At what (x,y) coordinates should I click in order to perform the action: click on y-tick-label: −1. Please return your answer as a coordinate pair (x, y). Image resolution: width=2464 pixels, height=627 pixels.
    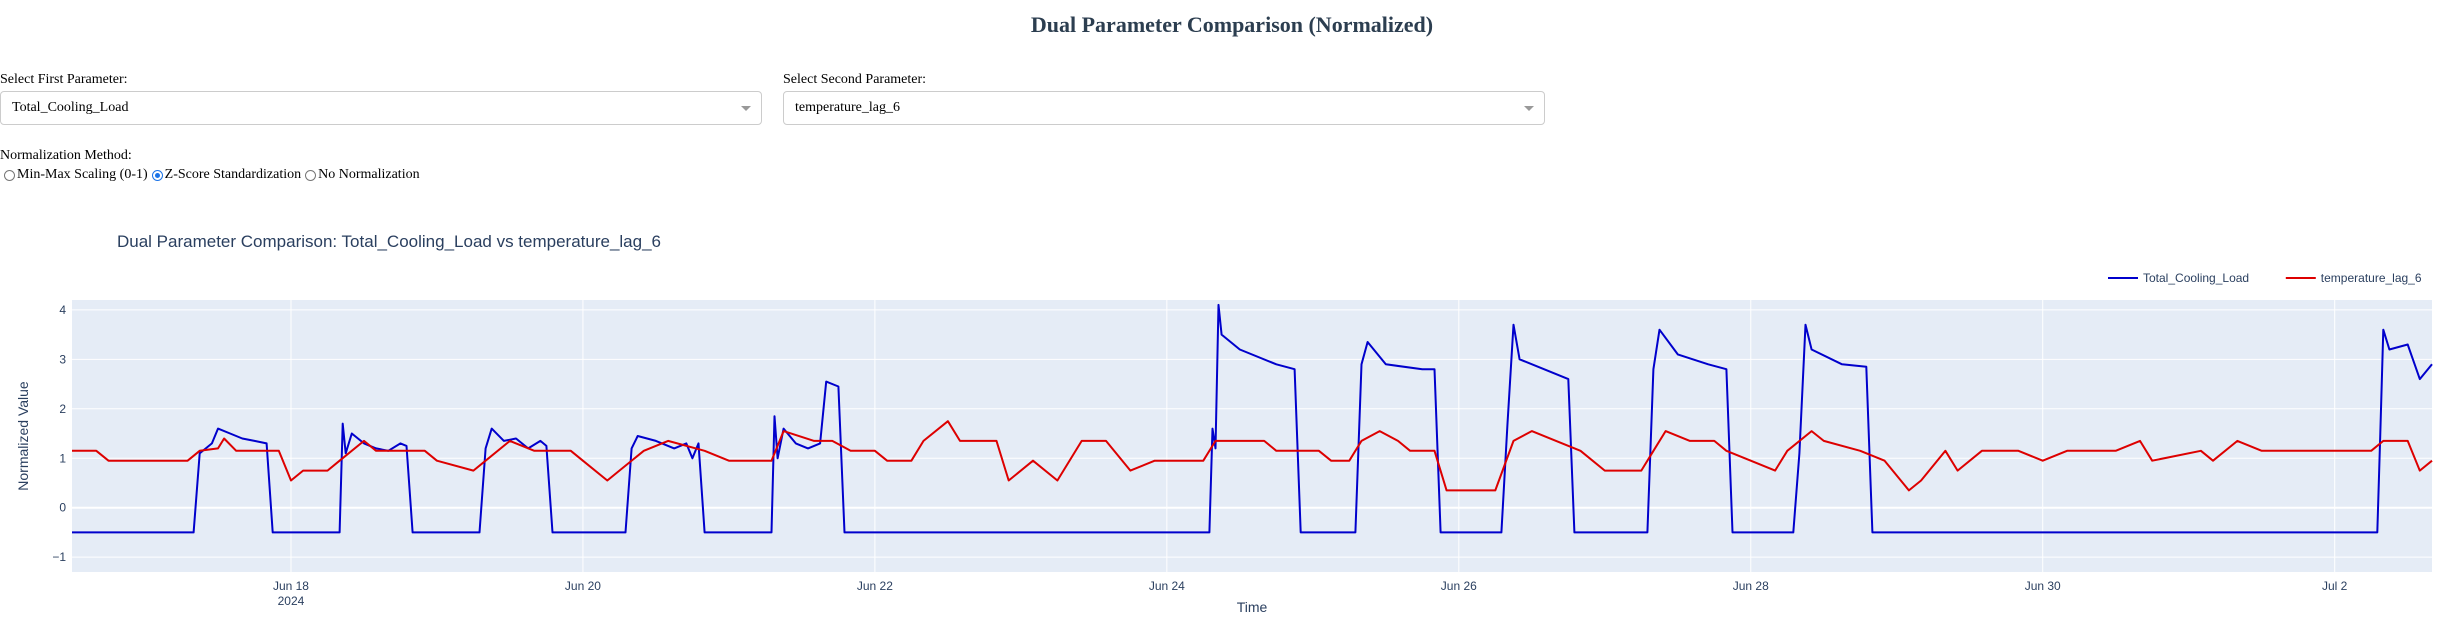
    Looking at the image, I should click on (59, 557).